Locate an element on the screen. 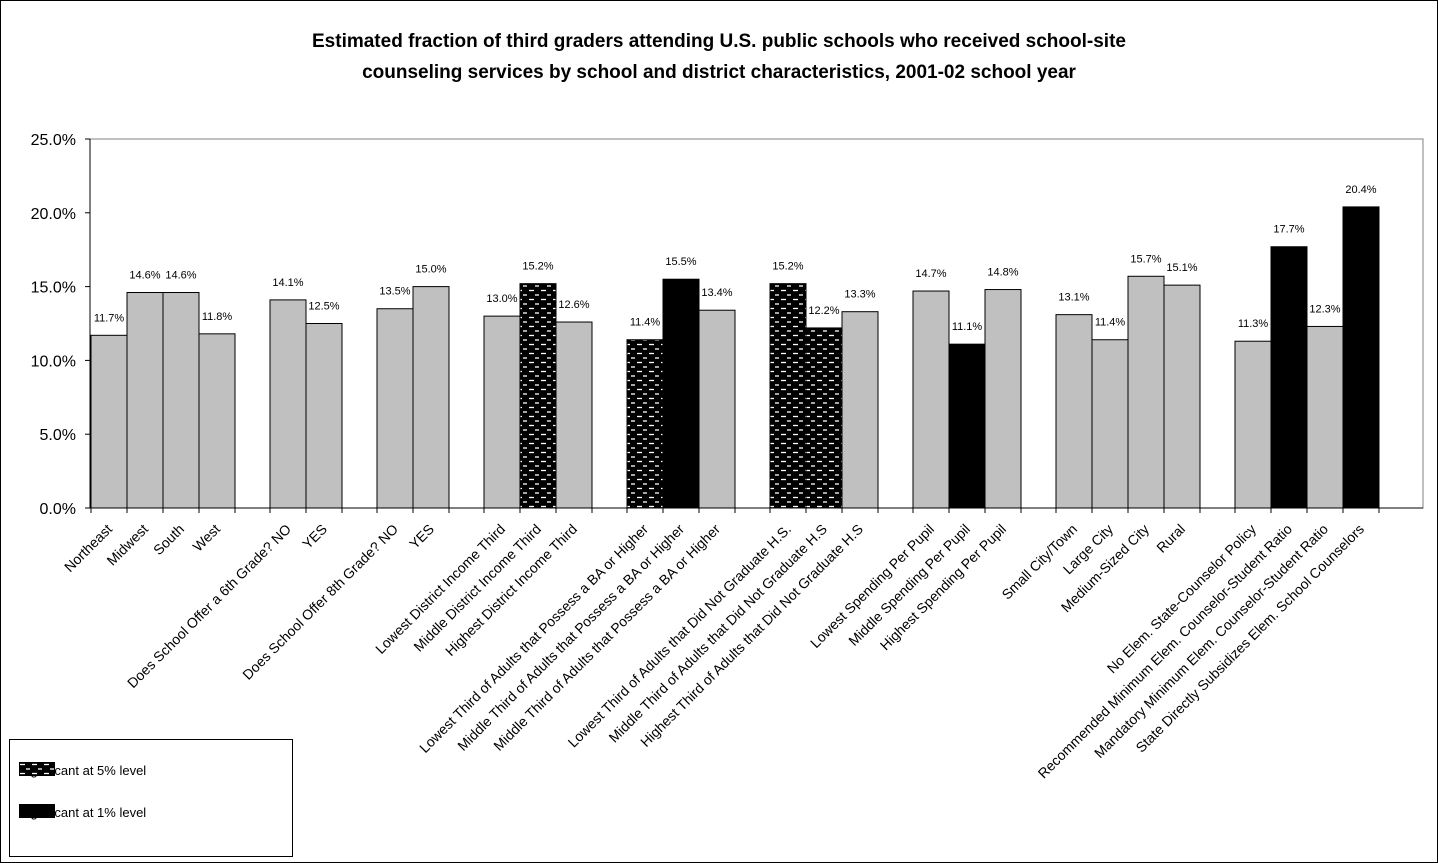 The width and height of the screenshot is (1438, 863). data-label: 15.7% is located at coordinates (1145, 259).